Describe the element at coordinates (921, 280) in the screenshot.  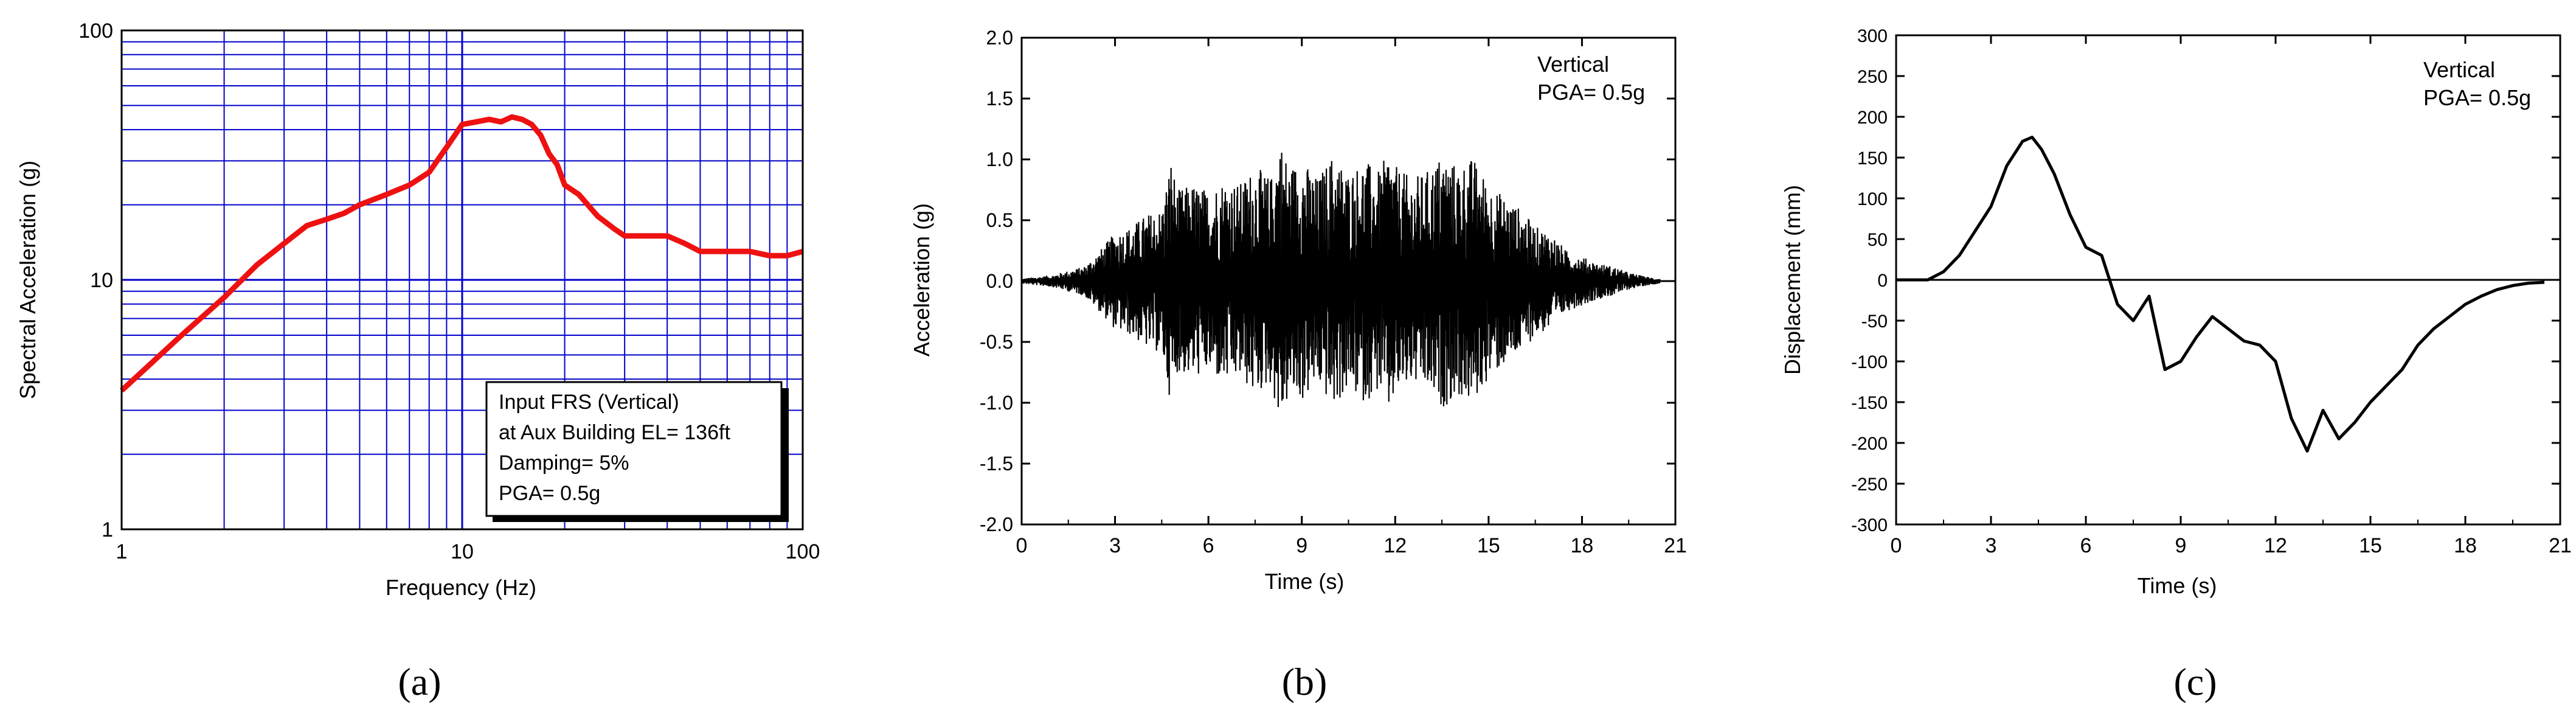
I see `y-axis-label-b: Acceleration (g)` at that location.